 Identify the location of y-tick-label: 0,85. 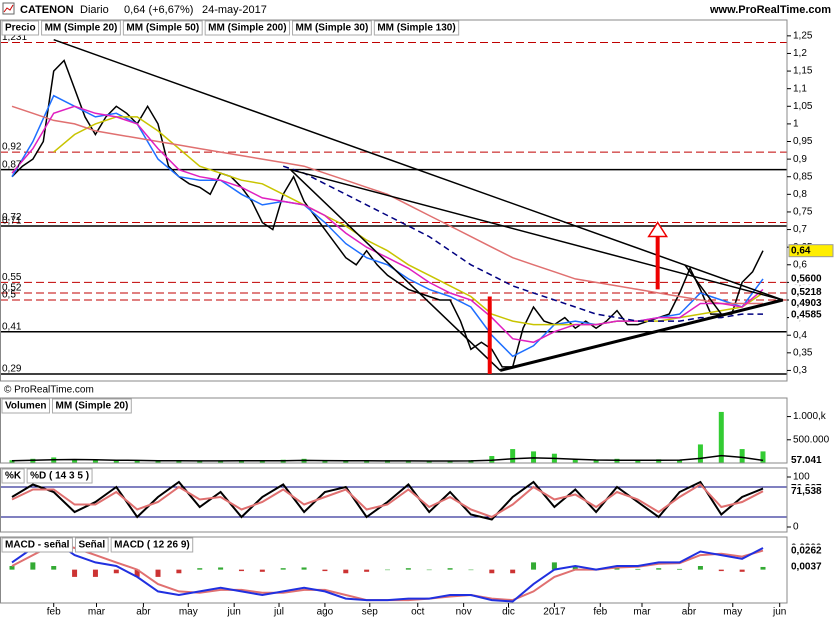
(803, 176).